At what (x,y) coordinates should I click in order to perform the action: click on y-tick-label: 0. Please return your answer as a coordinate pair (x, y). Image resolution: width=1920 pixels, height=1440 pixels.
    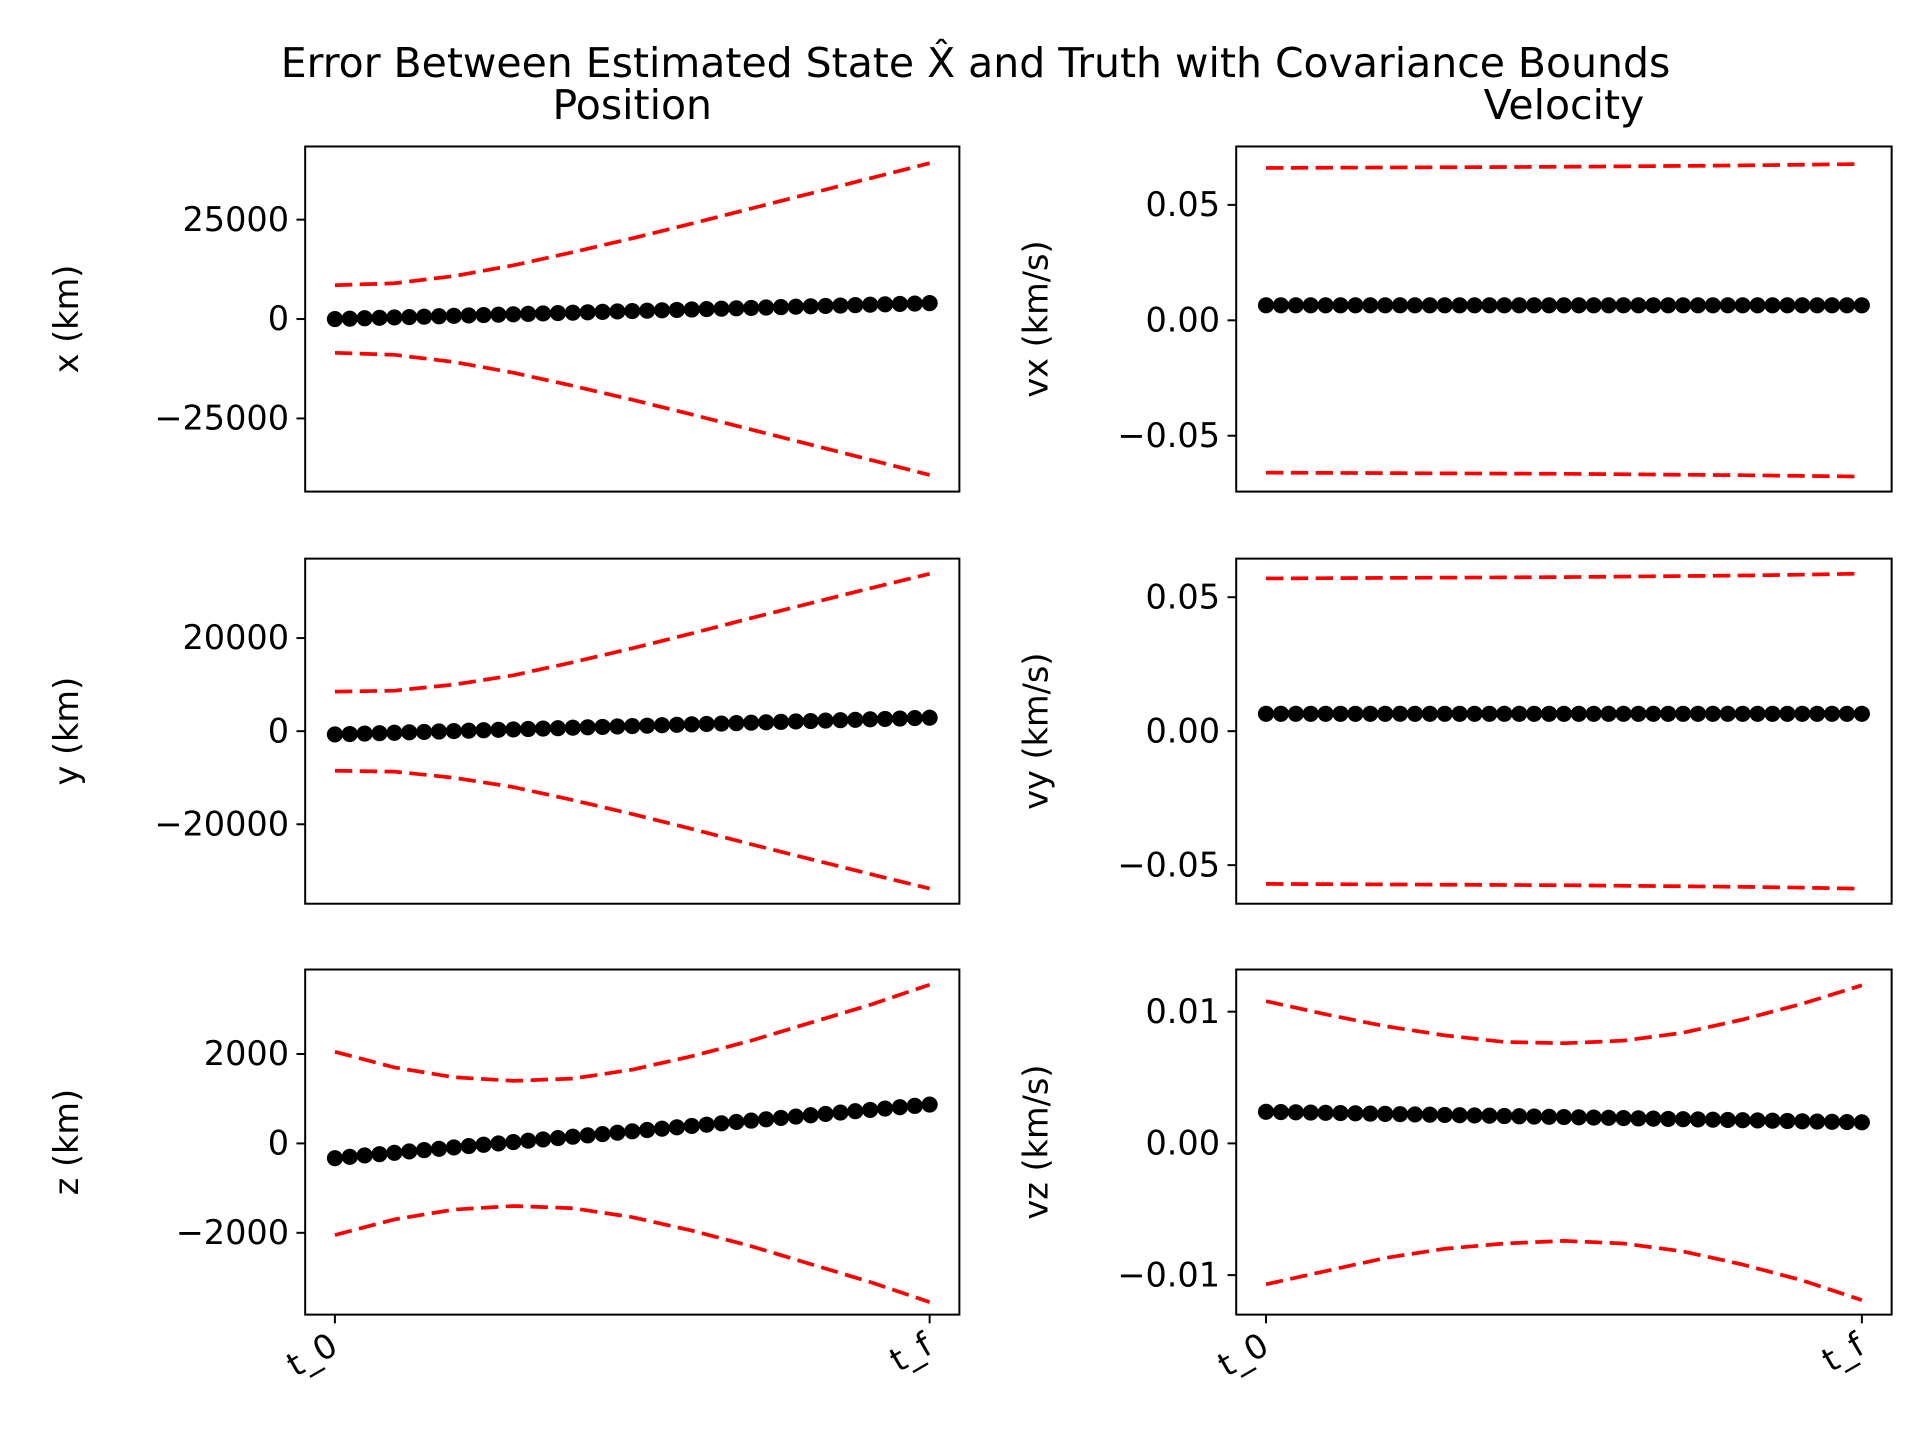
    Looking at the image, I should click on (278, 730).